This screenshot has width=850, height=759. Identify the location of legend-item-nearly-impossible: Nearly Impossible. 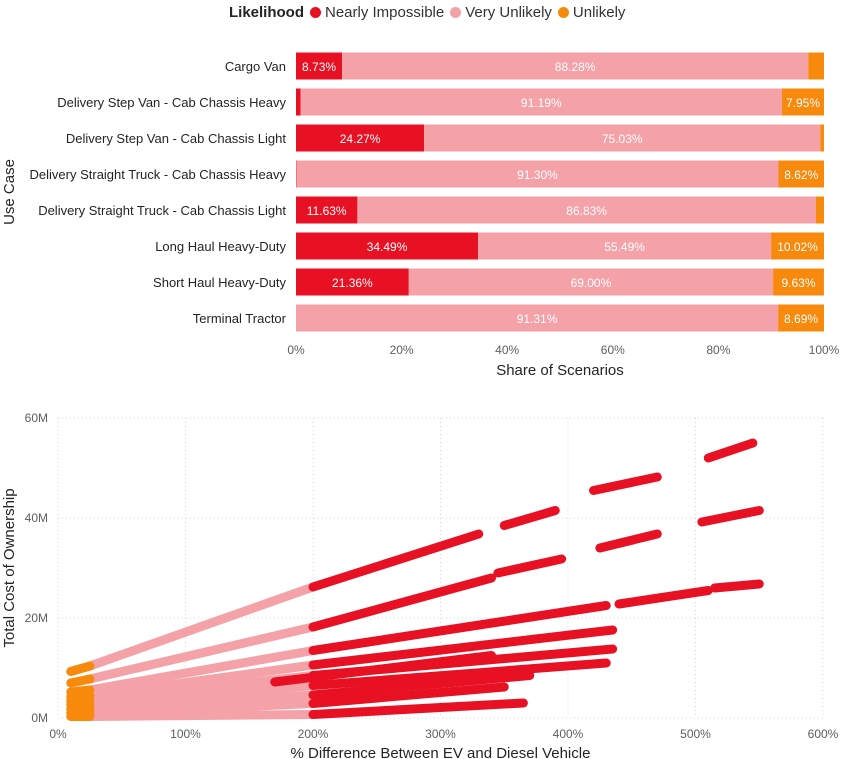
(377, 12).